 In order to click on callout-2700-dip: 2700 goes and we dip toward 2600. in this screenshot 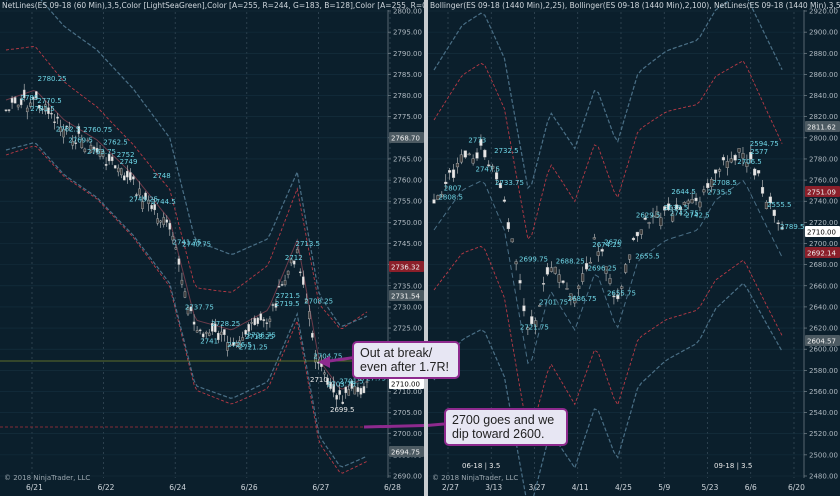, I will do `click(506, 427)`.